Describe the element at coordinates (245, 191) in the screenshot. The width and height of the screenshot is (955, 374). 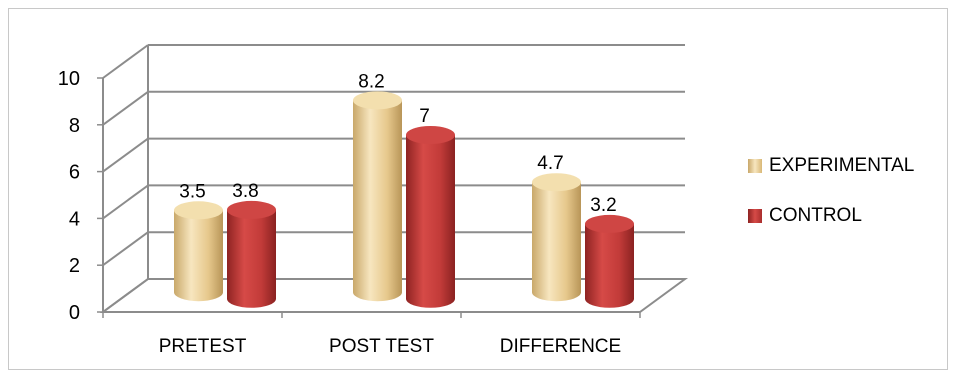
I see `data-label: 3.8` at that location.